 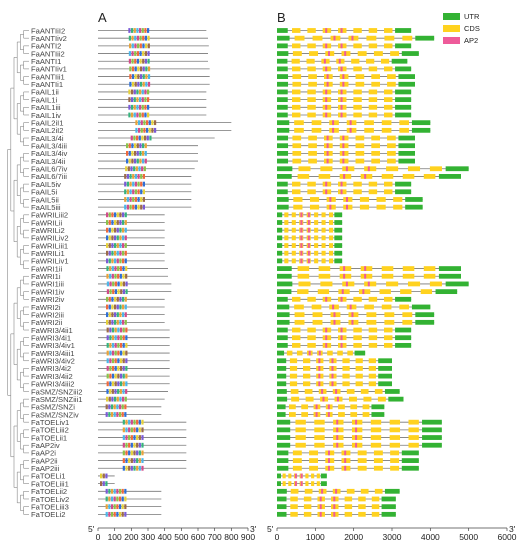 I want to click on gene-label: FaWRI3/4ii2, so click(x=52, y=376).